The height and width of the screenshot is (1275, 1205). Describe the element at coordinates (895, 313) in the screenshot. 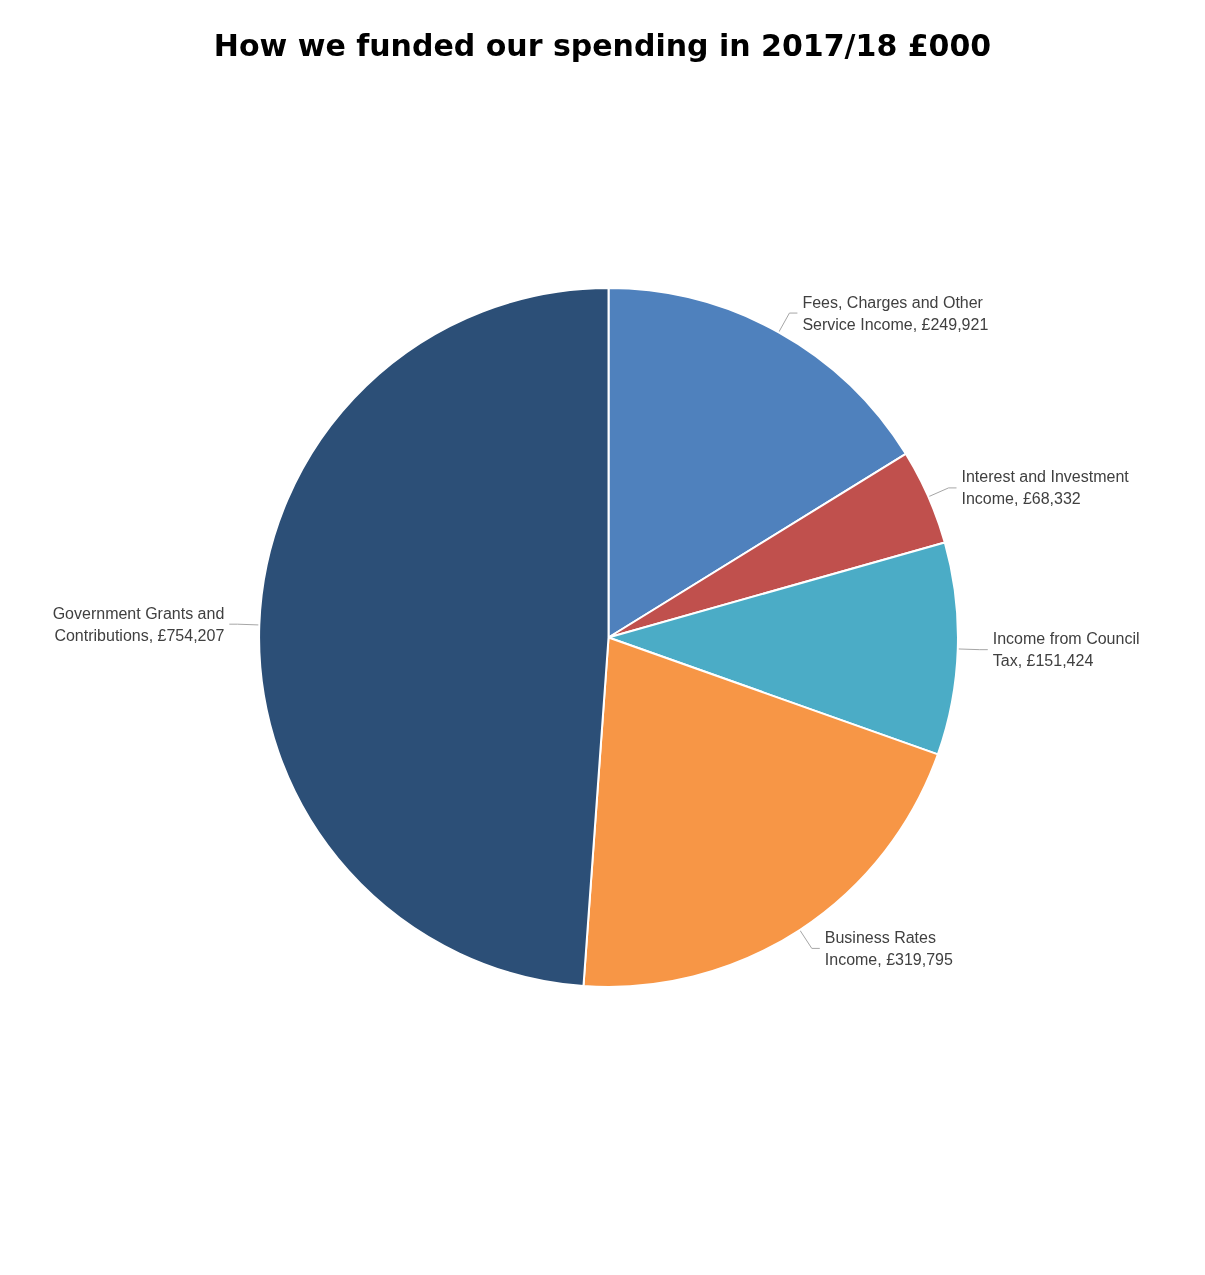

I see `slice-label: Fees, Charges and Other Service Income, £249,921` at that location.